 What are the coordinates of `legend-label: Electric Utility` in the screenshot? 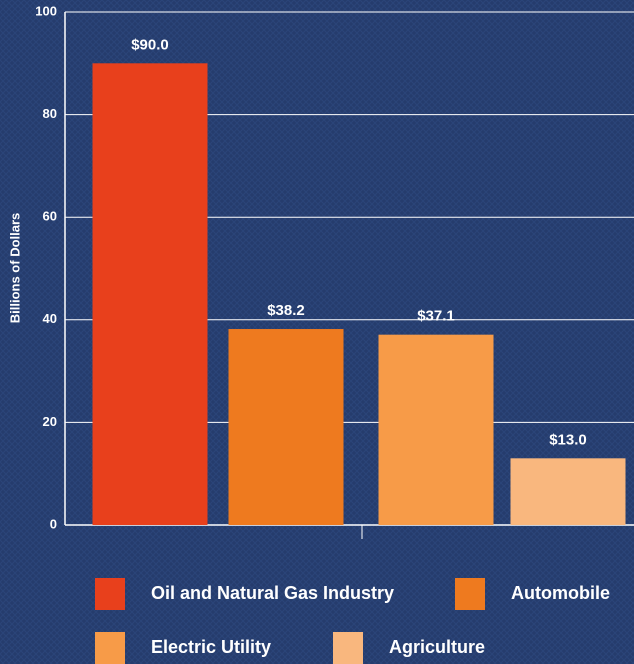 It's located at (211, 647).